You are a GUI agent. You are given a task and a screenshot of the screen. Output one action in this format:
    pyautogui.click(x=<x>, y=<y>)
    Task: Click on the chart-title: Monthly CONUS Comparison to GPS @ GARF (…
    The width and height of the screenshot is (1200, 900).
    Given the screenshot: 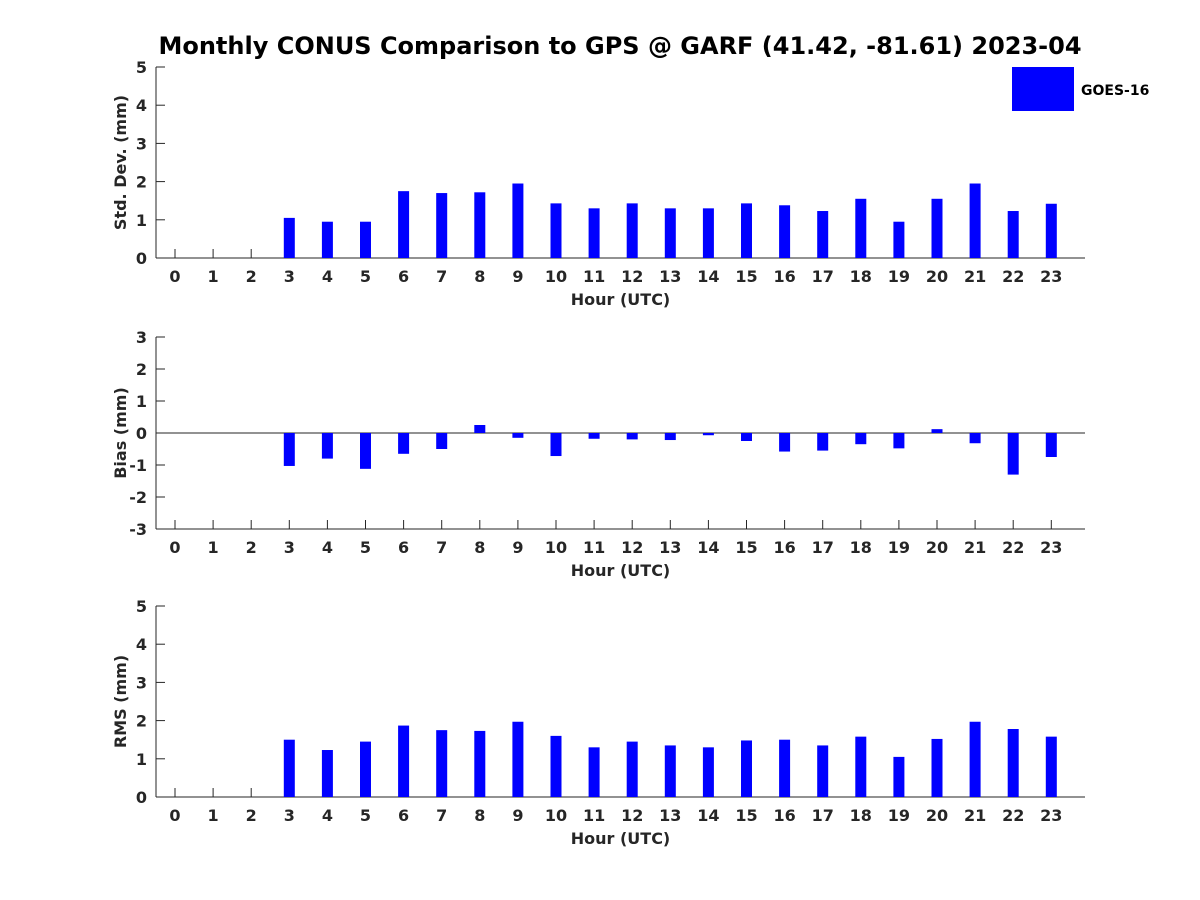 What is the action you would take?
    pyautogui.click(x=619, y=46)
    